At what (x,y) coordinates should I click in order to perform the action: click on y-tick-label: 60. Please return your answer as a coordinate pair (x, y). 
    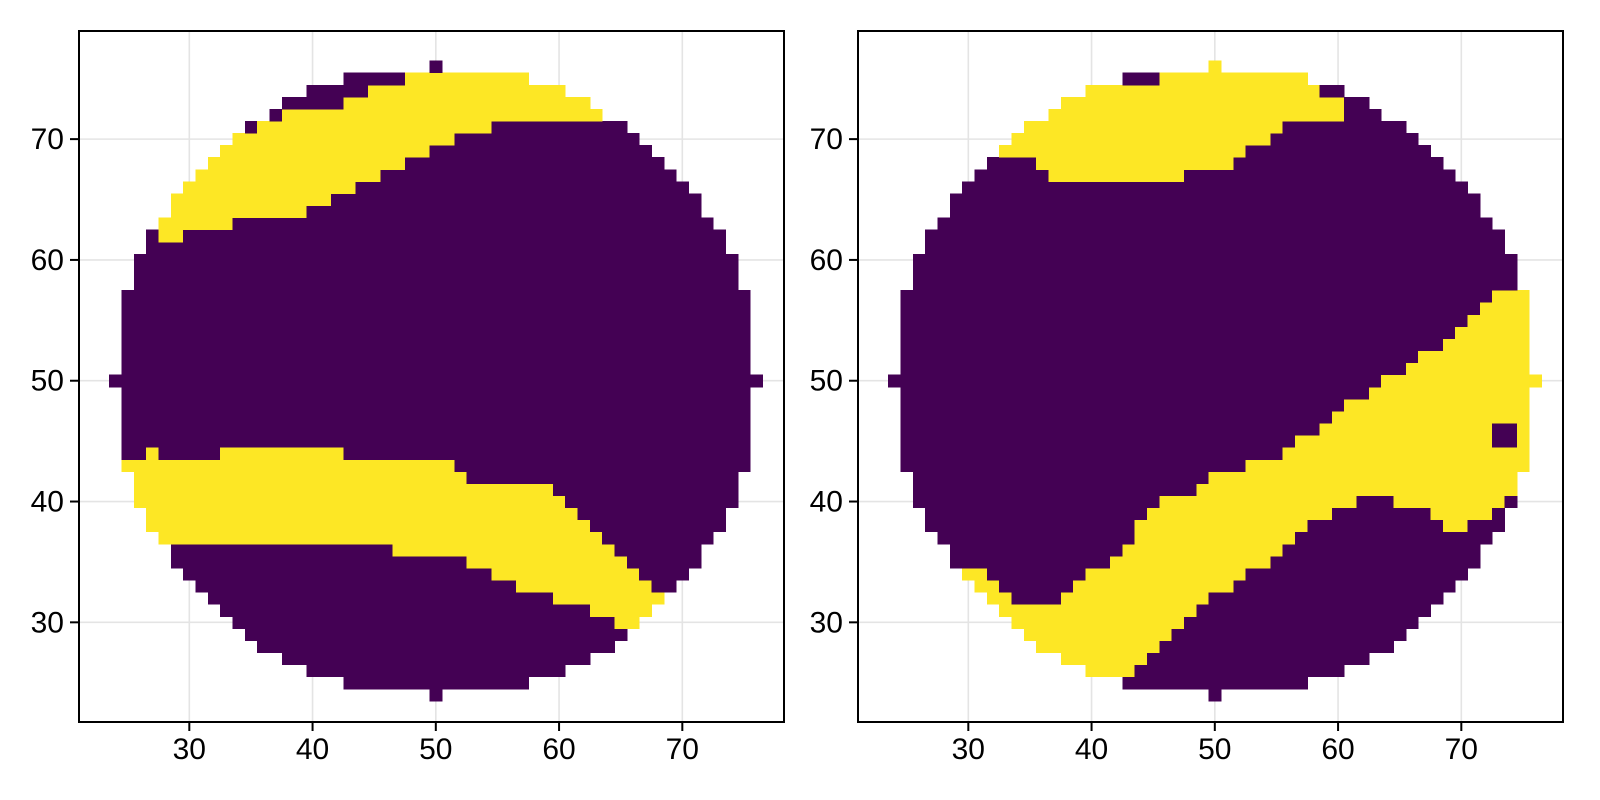
    Looking at the image, I should click on (826, 260).